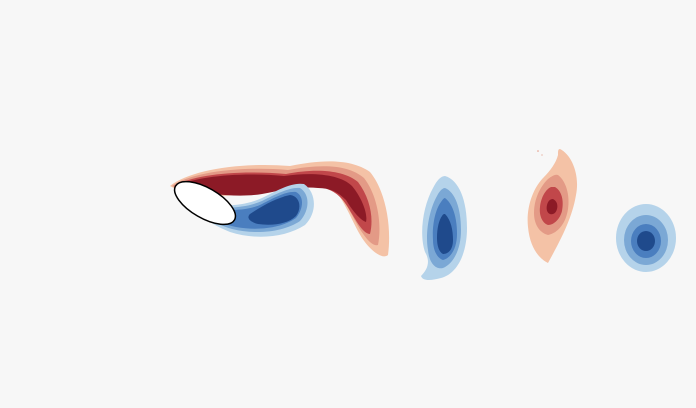 Image resolution: width=696 pixels, height=408 pixels. What do you see at coordinates (445, 234) in the screenshot?
I see `blue-vortex-1-core` at bounding box center [445, 234].